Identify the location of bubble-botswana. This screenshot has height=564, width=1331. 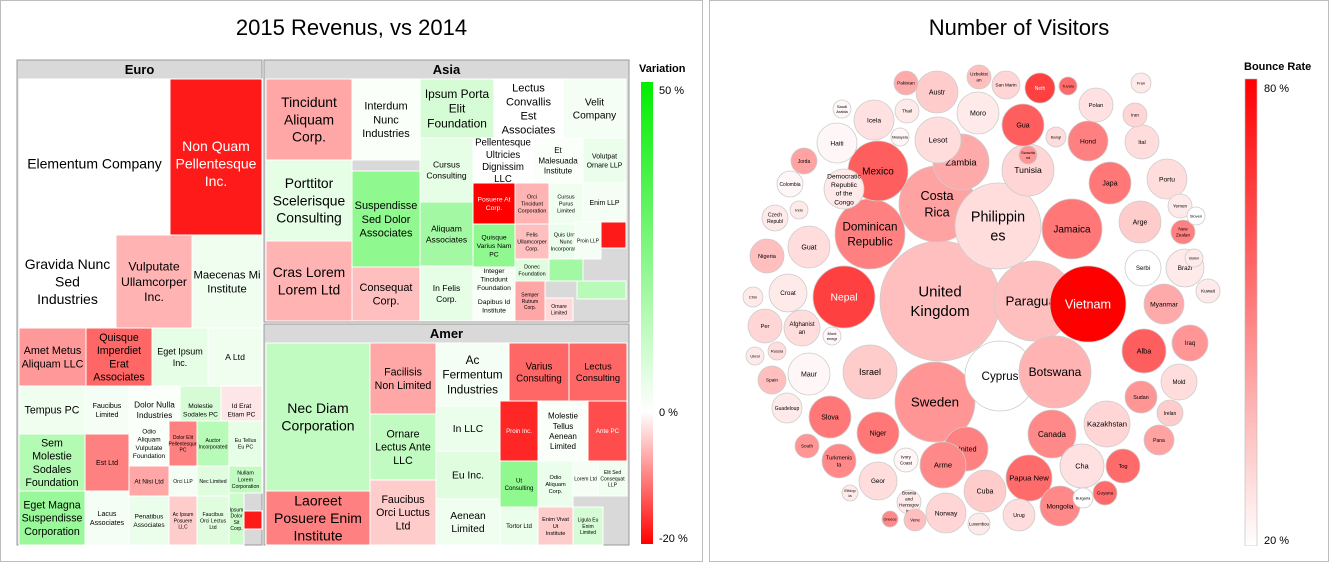
(1055, 372).